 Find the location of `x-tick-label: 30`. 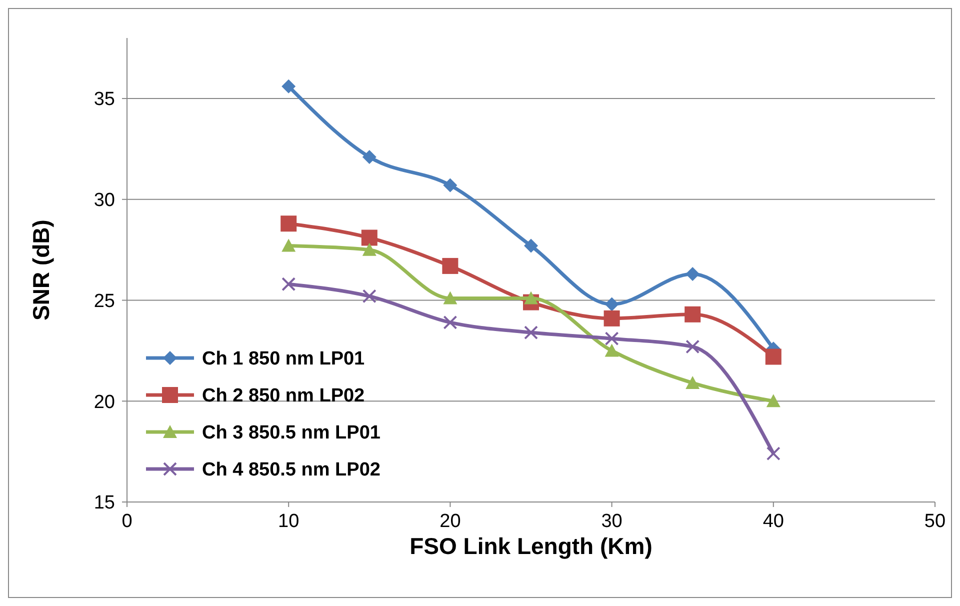

x-tick-label: 30 is located at coordinates (611, 521).